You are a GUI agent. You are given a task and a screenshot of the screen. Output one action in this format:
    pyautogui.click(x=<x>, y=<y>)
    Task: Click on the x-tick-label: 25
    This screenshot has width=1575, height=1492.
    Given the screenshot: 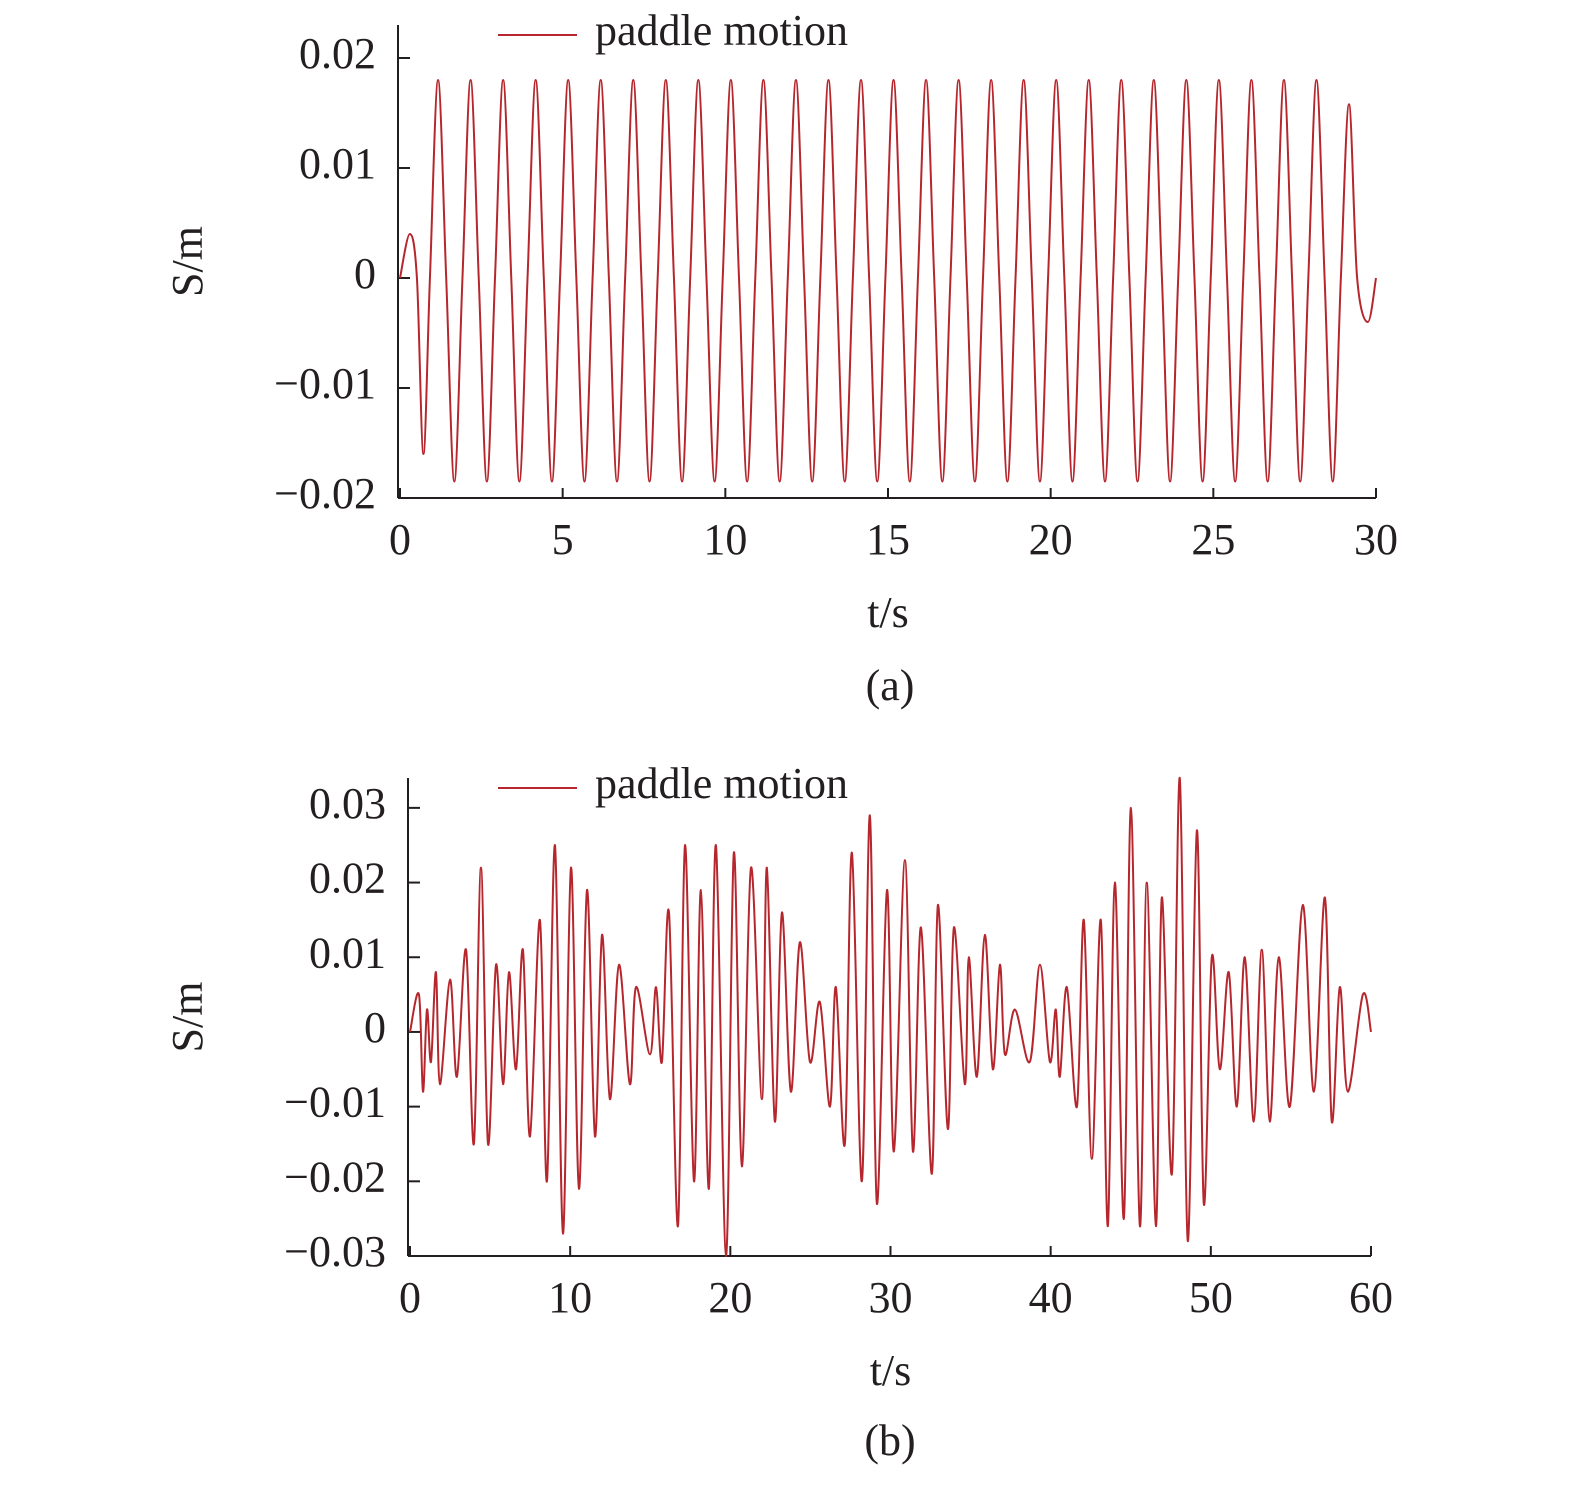 What is the action you would take?
    pyautogui.click(x=1213, y=539)
    